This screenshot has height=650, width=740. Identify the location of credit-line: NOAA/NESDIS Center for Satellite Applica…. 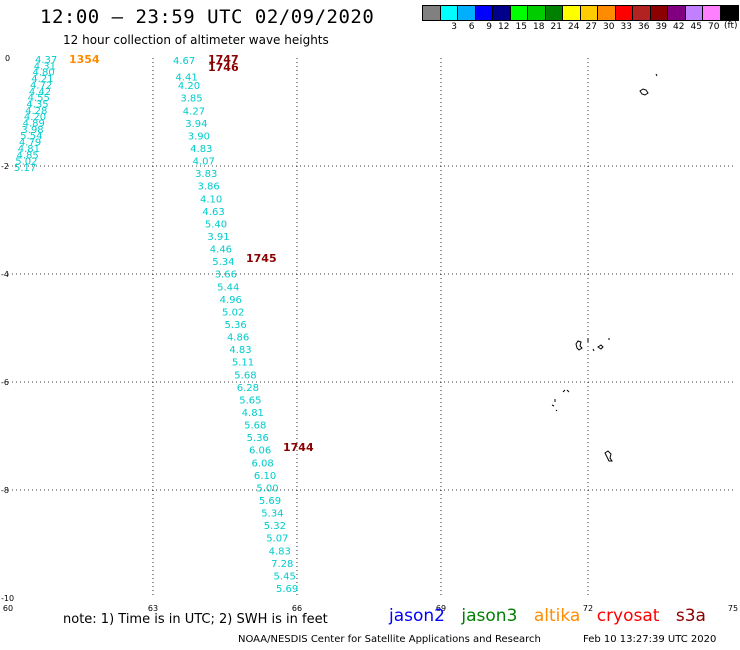
(389, 639).